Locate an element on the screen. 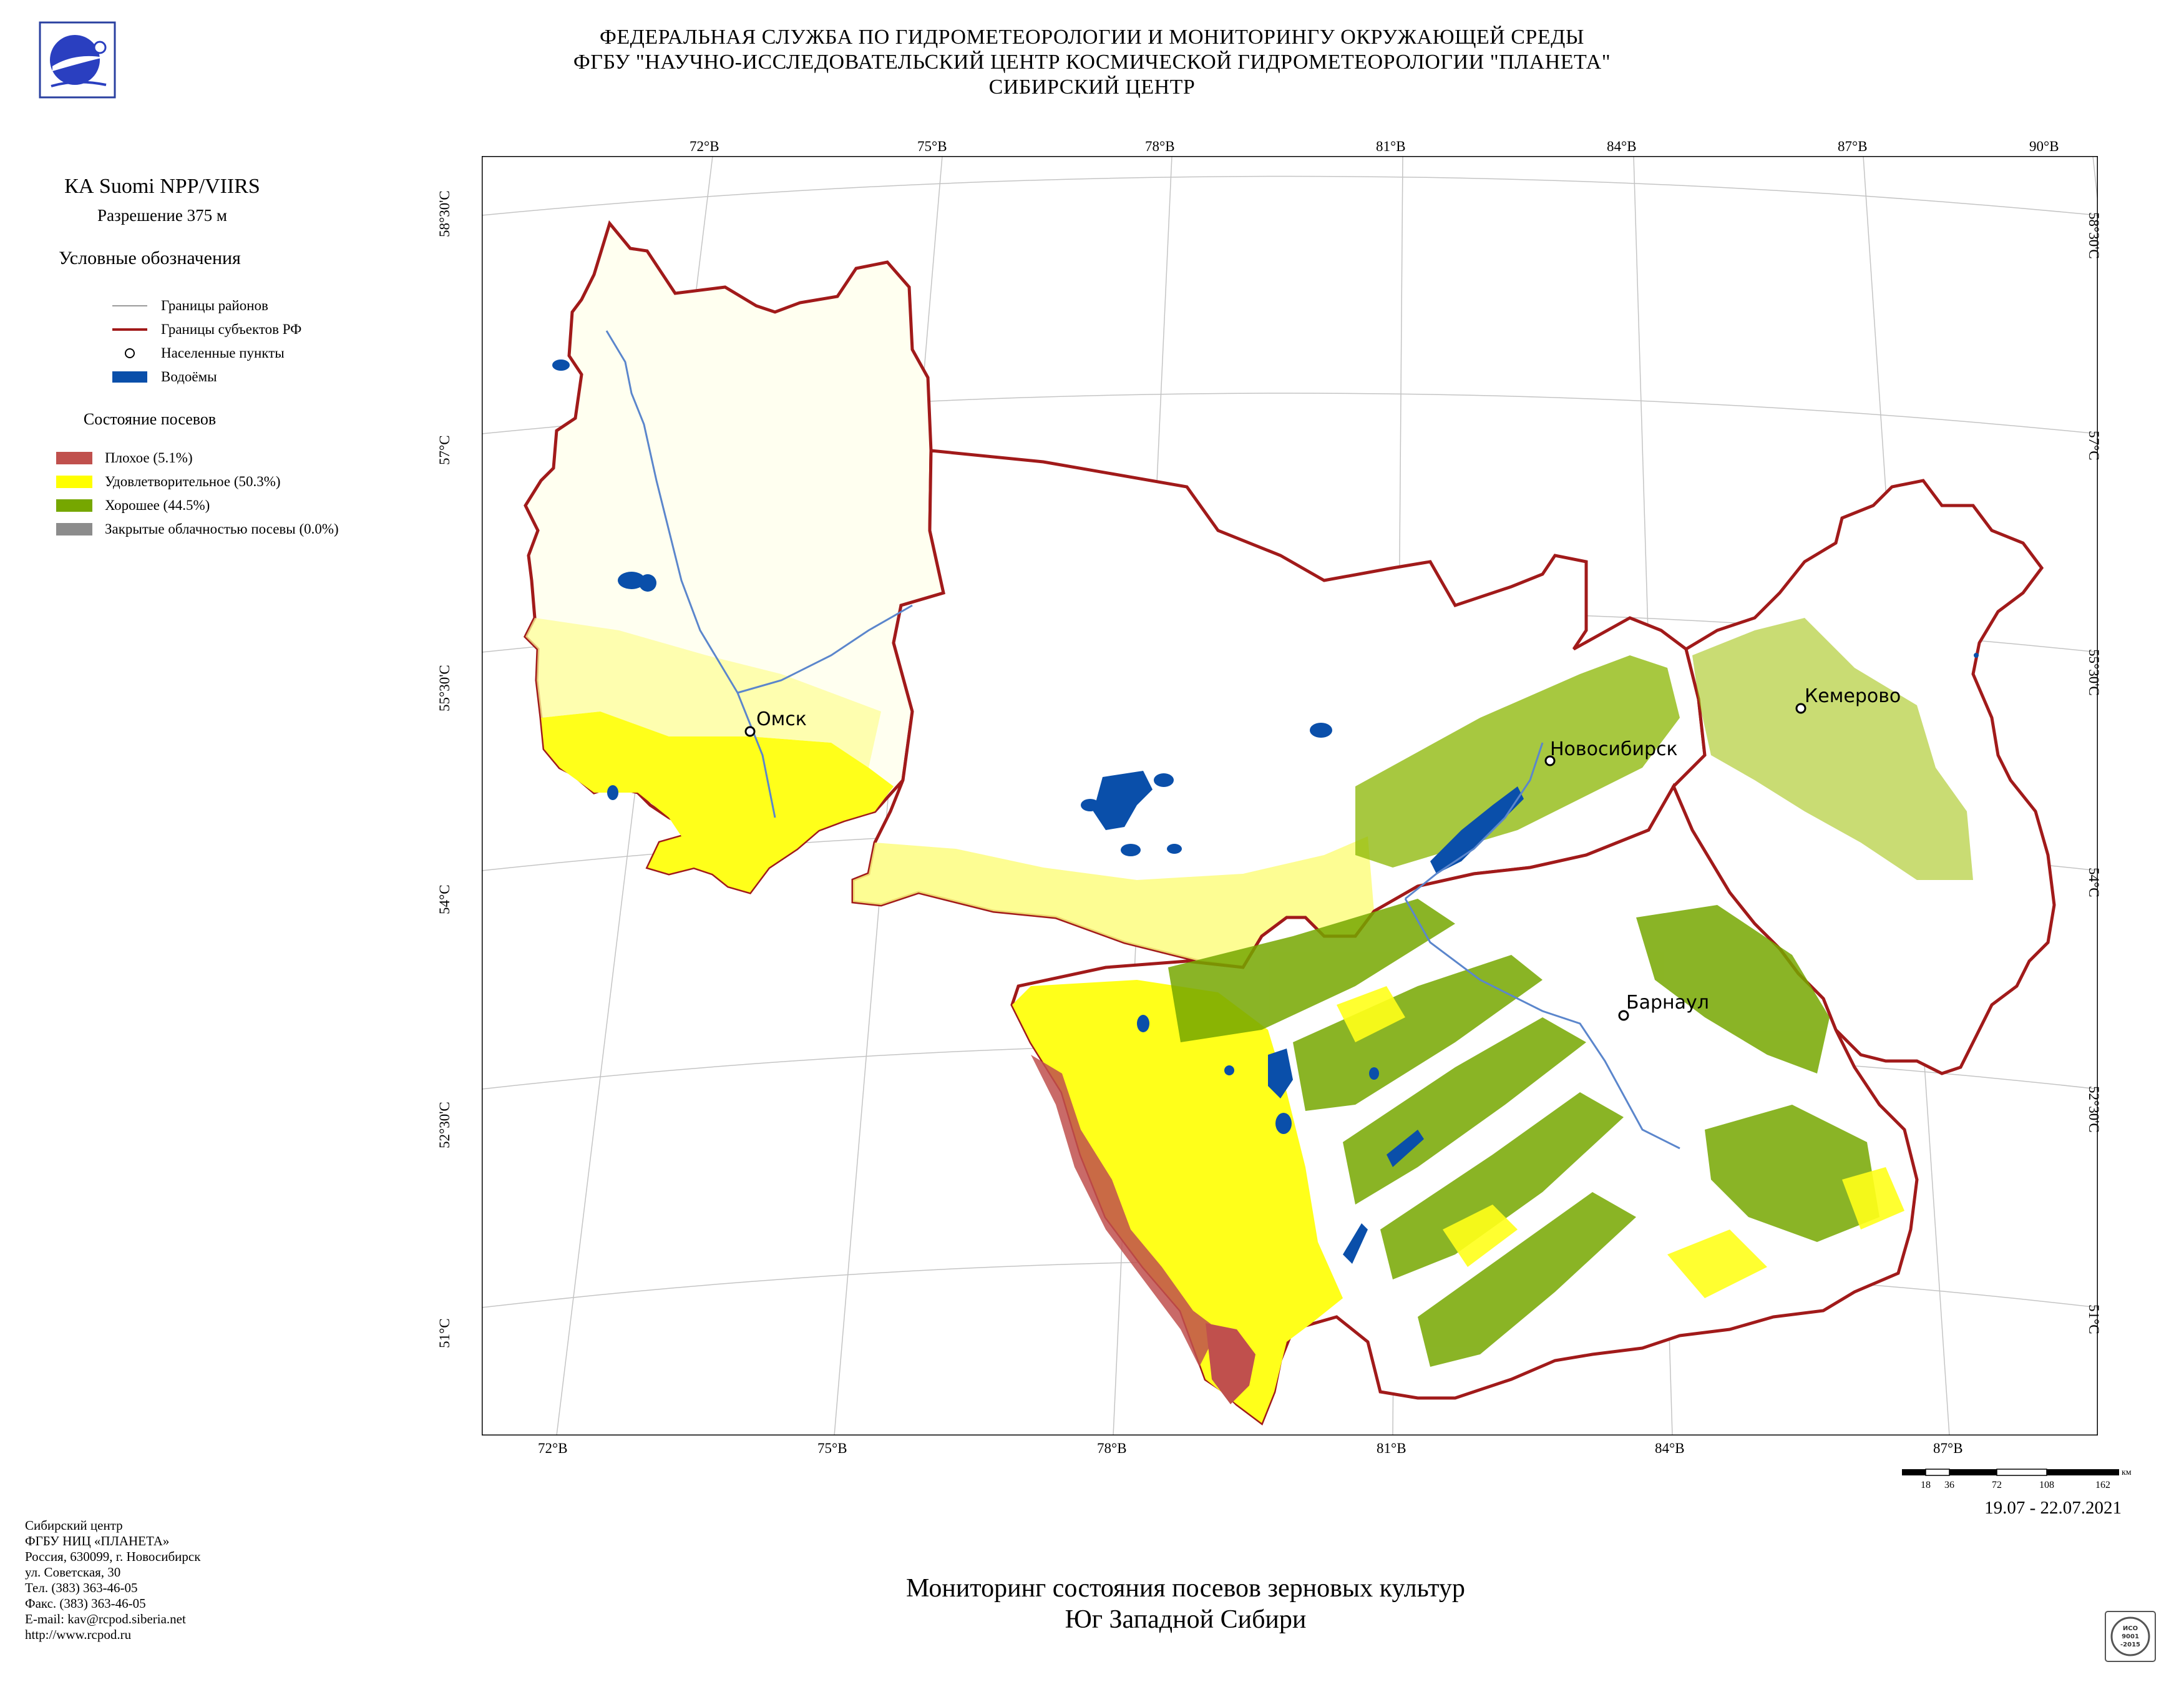 Image resolution: width=2184 pixels, height=1682 pixels. altai-green-belts is located at coordinates (1523, 1133).